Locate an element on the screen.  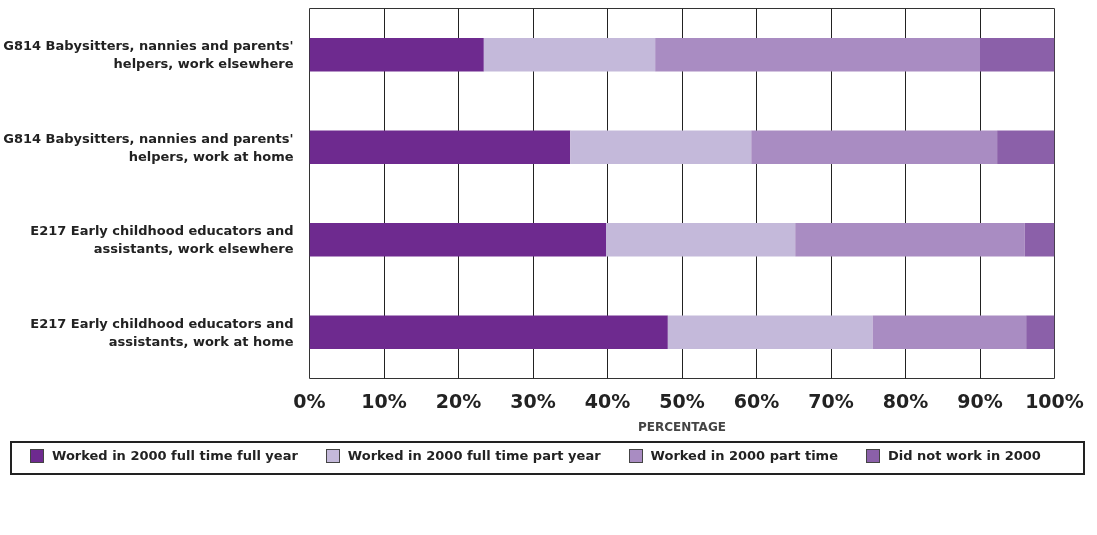
x-axis-title: PERCENTAGE is located at coordinates (682, 426).